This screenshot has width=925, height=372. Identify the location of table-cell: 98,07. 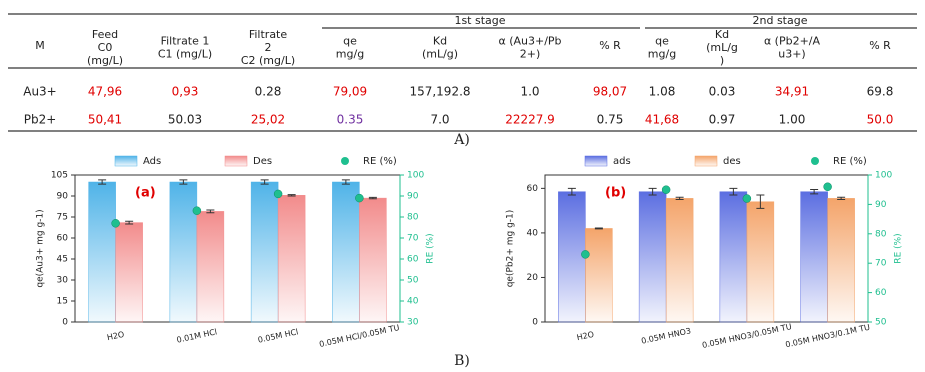
(610, 92).